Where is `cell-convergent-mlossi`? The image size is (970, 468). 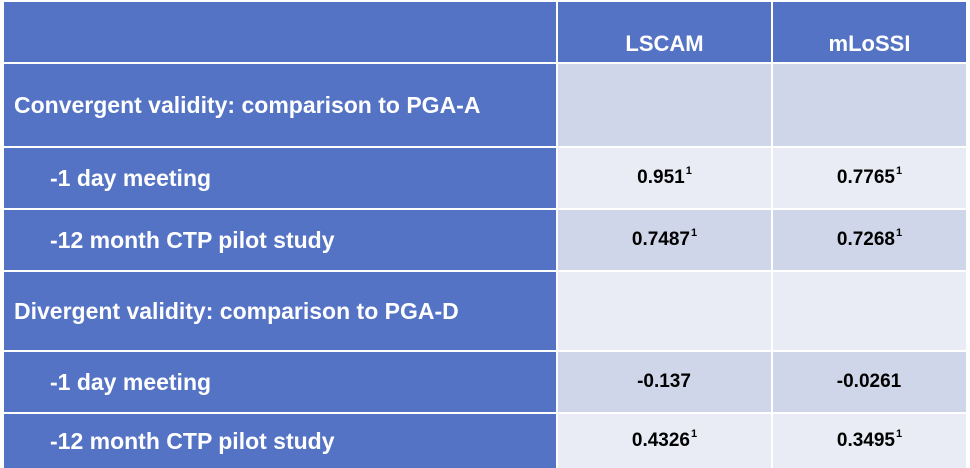
cell-convergent-mlossi is located at coordinates (869, 105).